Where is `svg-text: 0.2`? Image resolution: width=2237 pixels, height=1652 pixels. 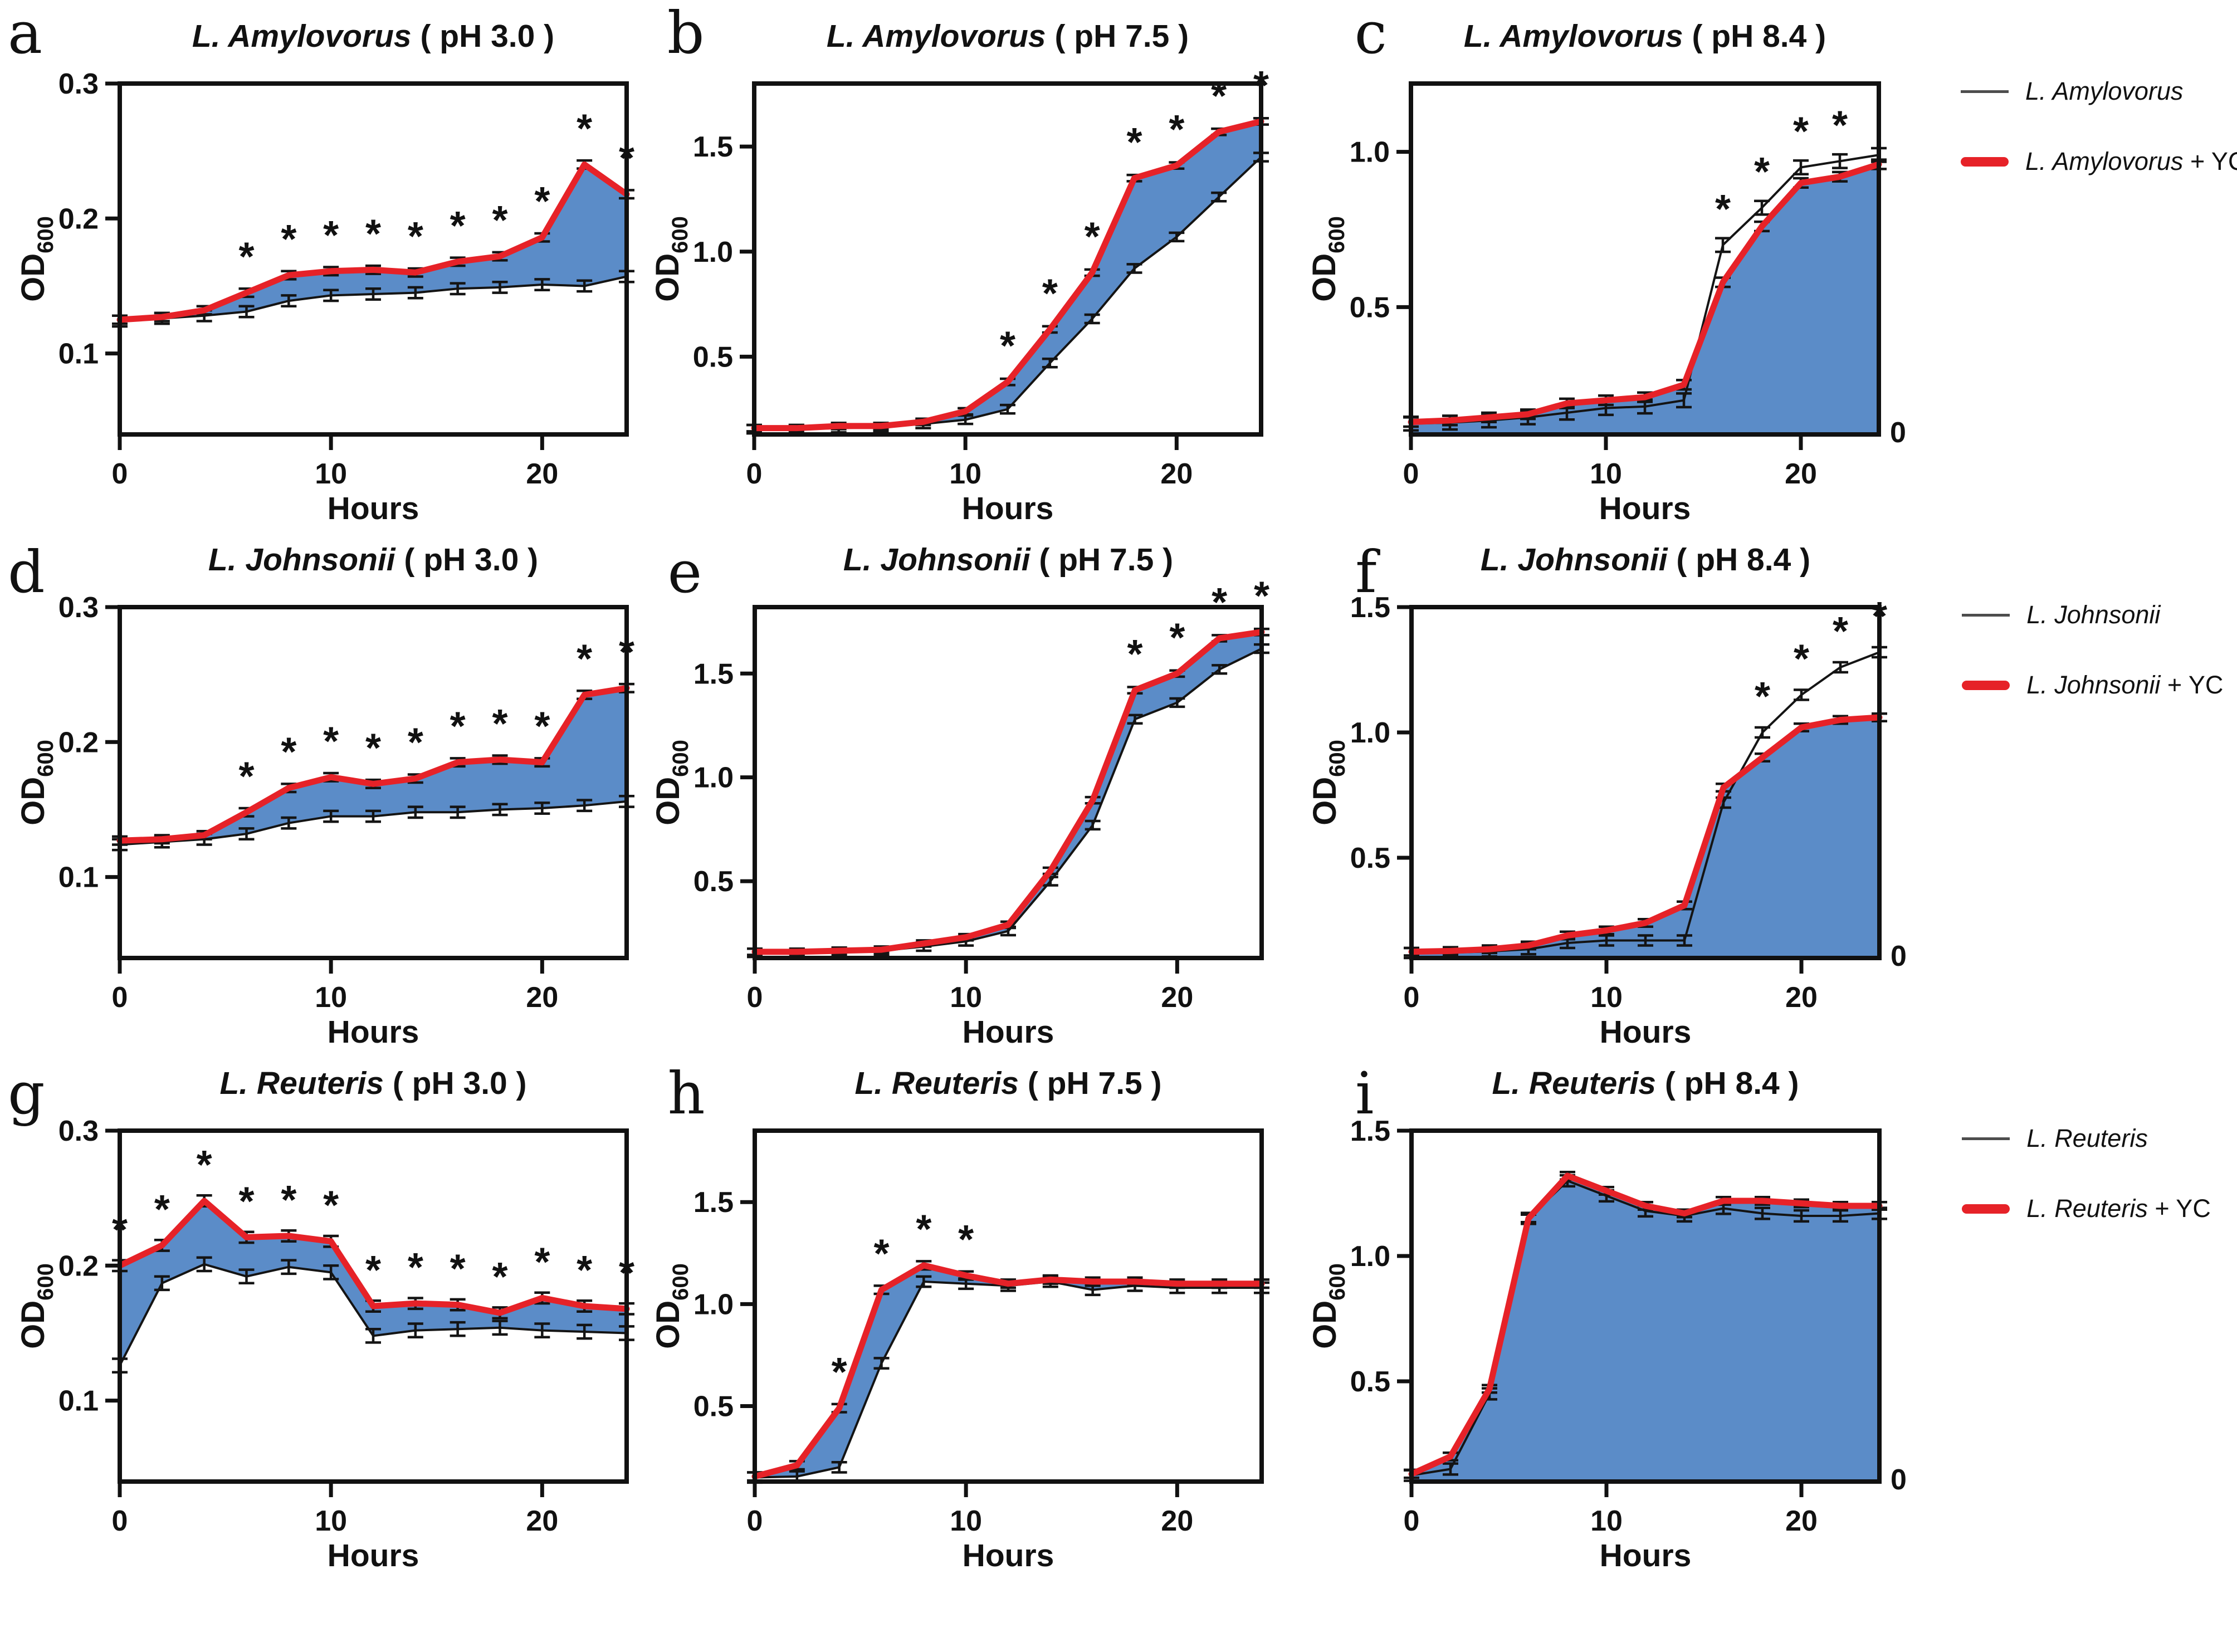 svg-text: 0.2 is located at coordinates (79, 219).